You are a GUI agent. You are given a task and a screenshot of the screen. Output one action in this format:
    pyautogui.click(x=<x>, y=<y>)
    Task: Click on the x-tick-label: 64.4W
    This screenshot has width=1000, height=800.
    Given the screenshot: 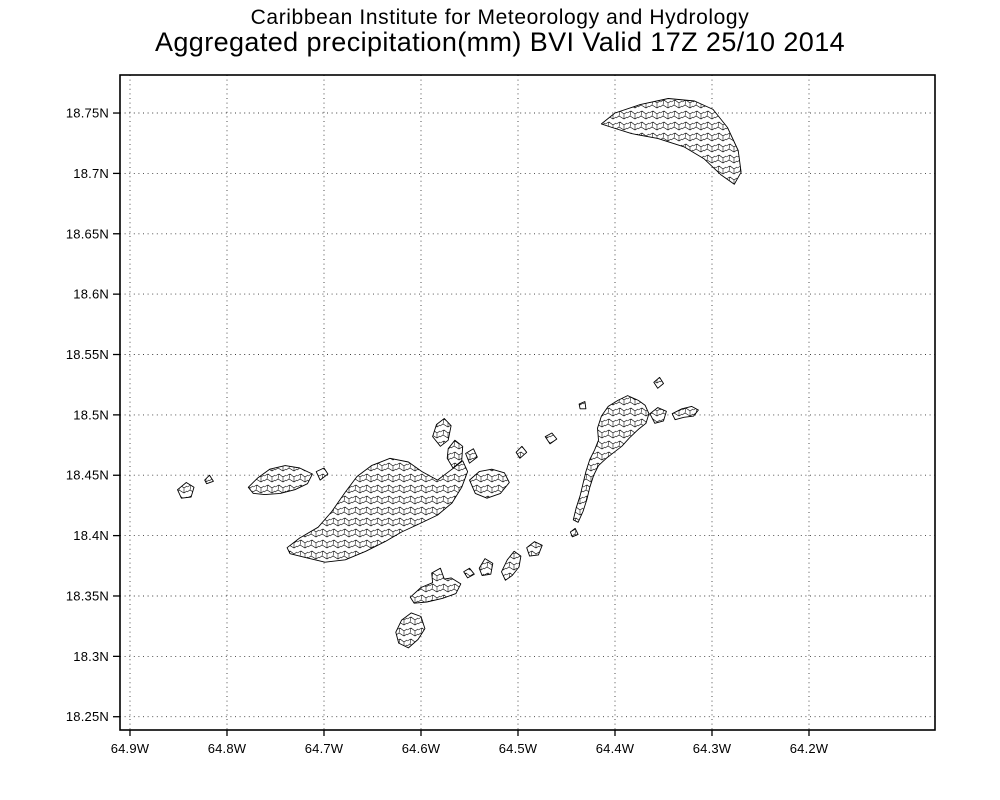 What is the action you would take?
    pyautogui.click(x=615, y=748)
    